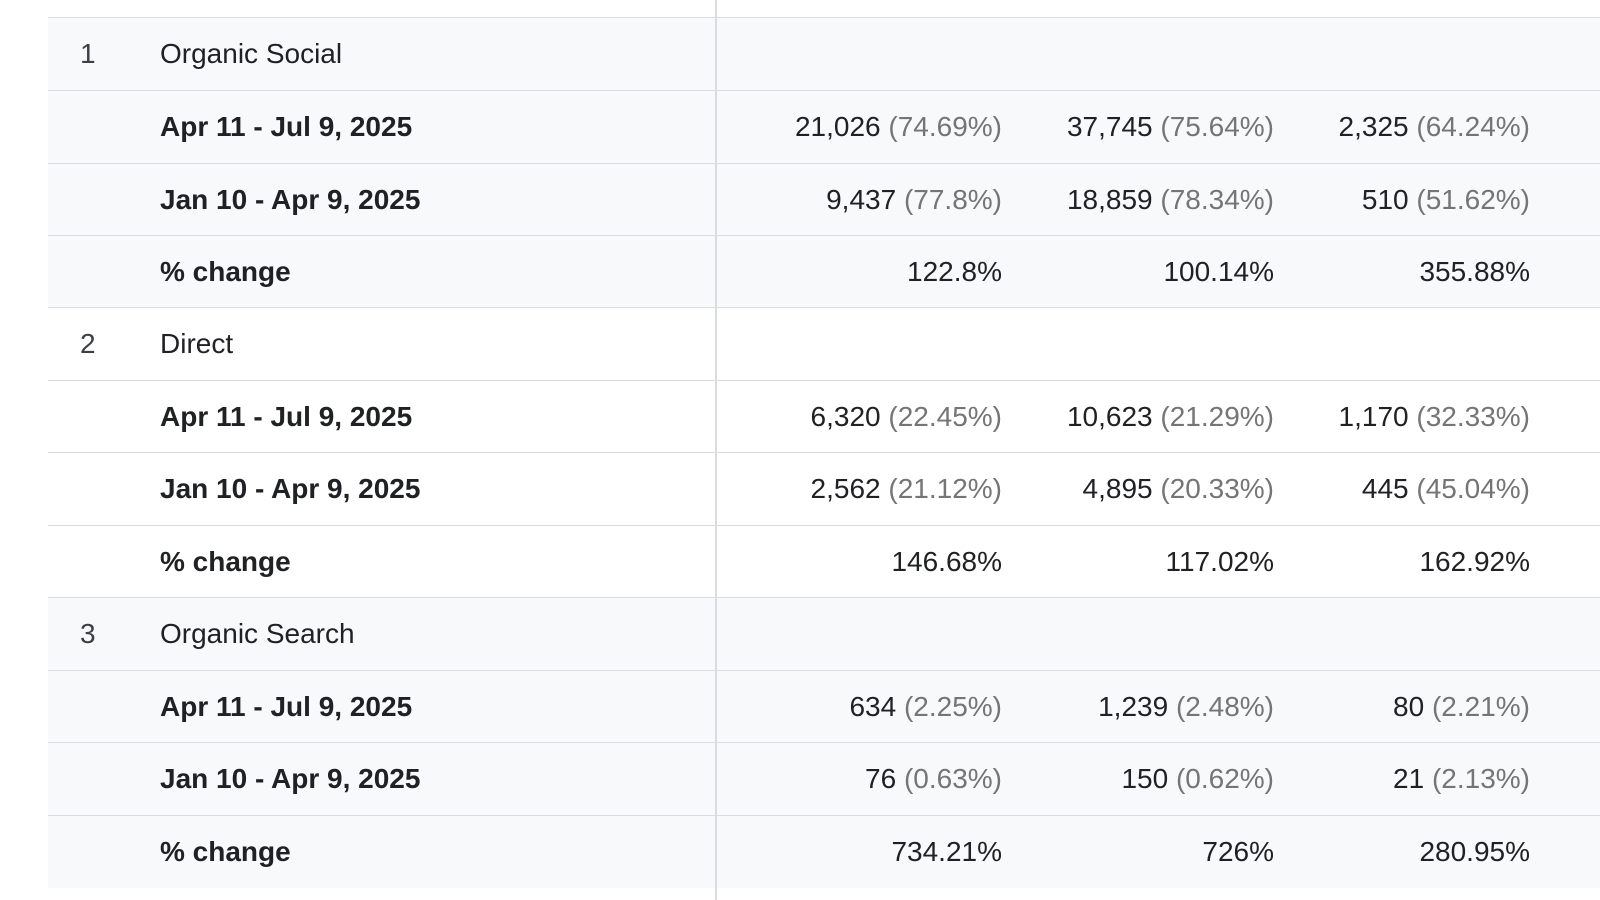 The height and width of the screenshot is (900, 1600). What do you see at coordinates (88, 633) in the screenshot?
I see `row-rank: 3` at bounding box center [88, 633].